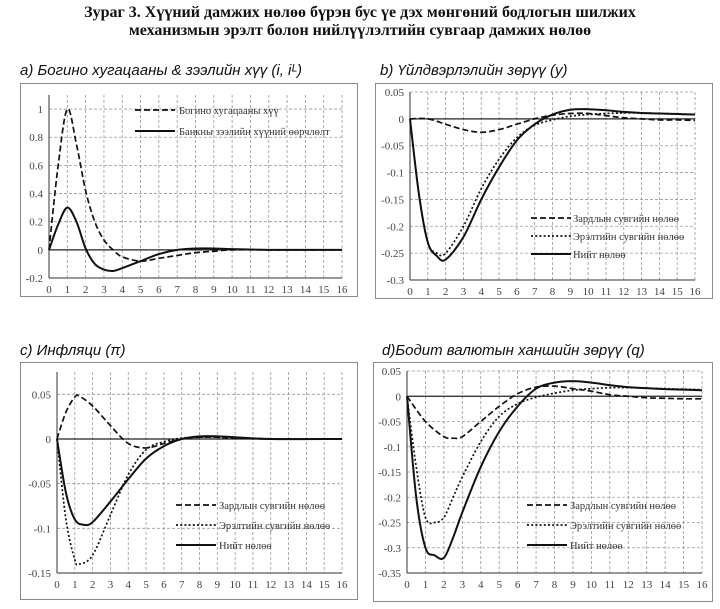  What do you see at coordinates (474, 70) in the screenshot?
I see `panel-b-title: b) Үйлдвэрлэлийн зөрүү (y)` at bounding box center [474, 70].